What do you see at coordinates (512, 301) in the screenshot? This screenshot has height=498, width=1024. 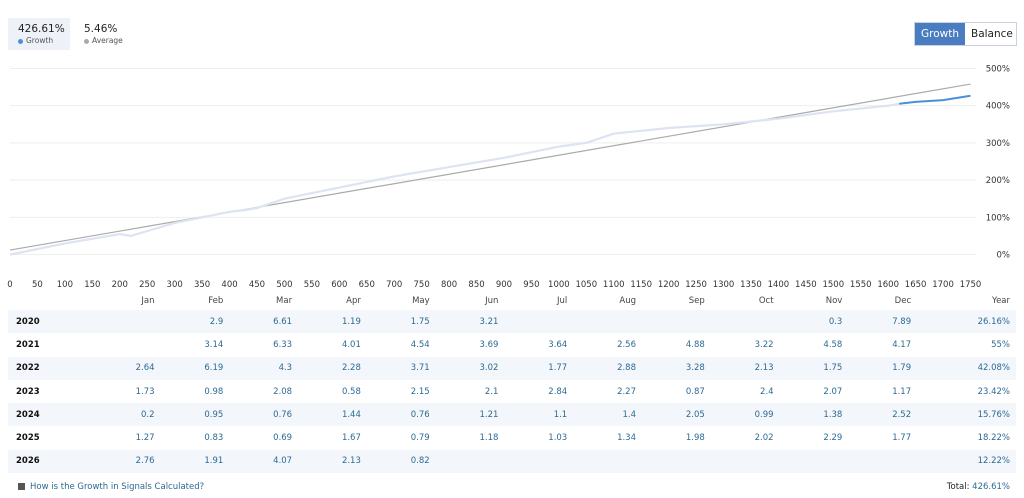 I see `table-header-row: Jan Feb Mar Apr May Jun Jul Aug Sep Oct Nov Dec Year` at bounding box center [512, 301].